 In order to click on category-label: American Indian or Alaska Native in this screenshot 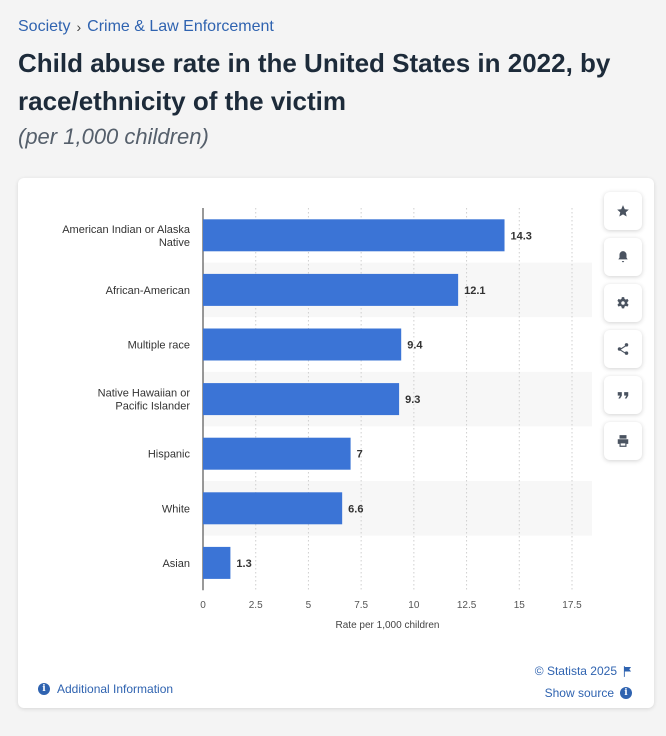, I will do `click(126, 236)`.